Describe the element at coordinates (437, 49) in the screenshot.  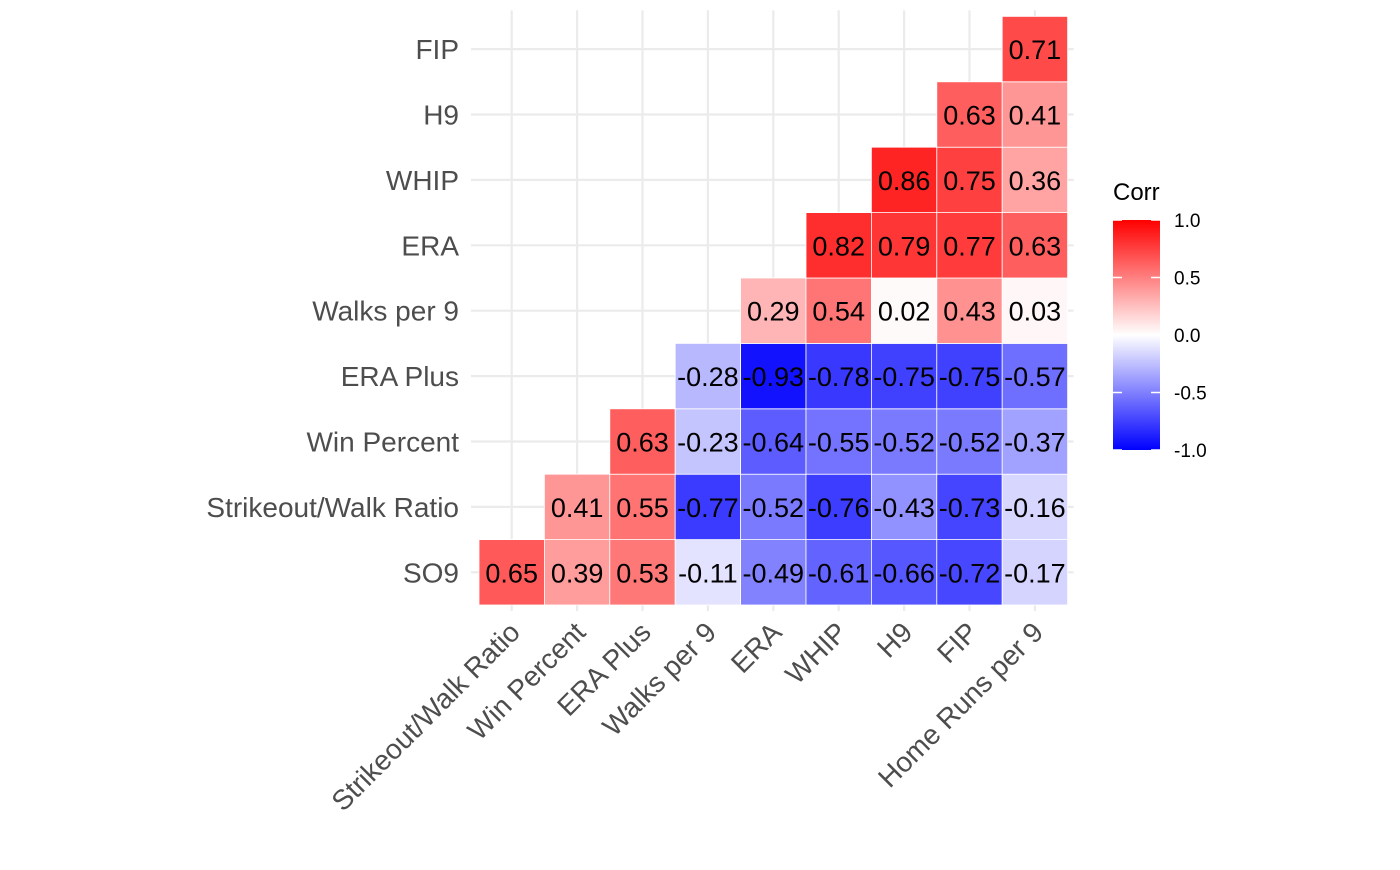
I see `y-tick-label: FIP` at that location.